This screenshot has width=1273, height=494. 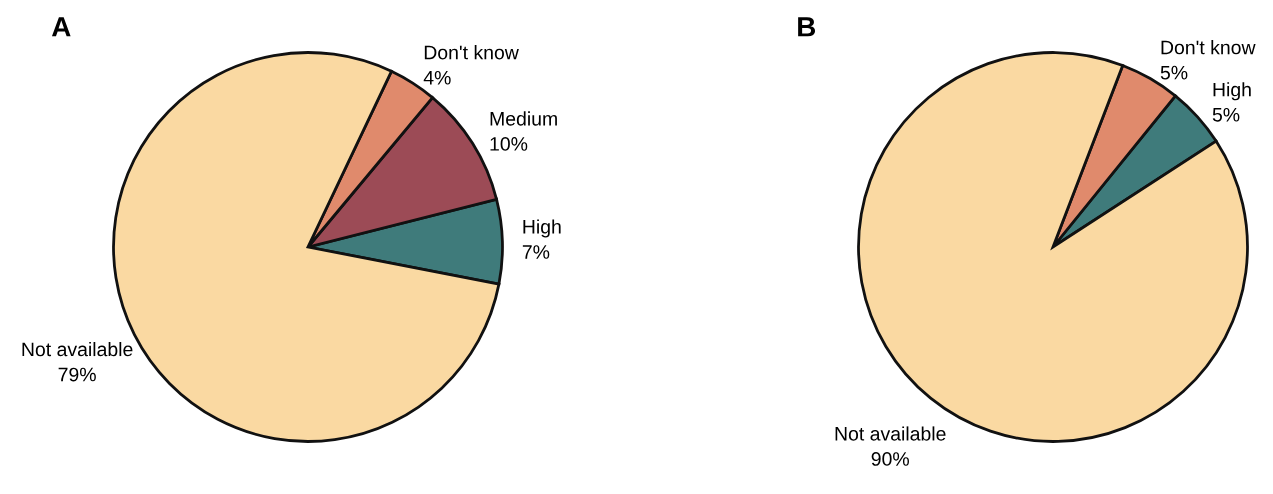 What do you see at coordinates (61, 27) in the screenshot?
I see `chart-title: A` at bounding box center [61, 27].